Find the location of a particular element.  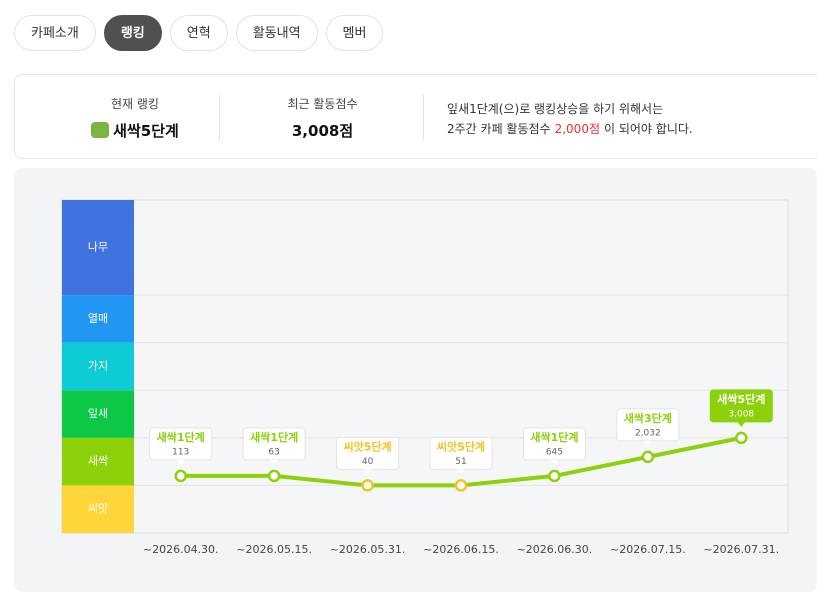

x-tick-label: ~2026.07.31. is located at coordinates (741, 549).